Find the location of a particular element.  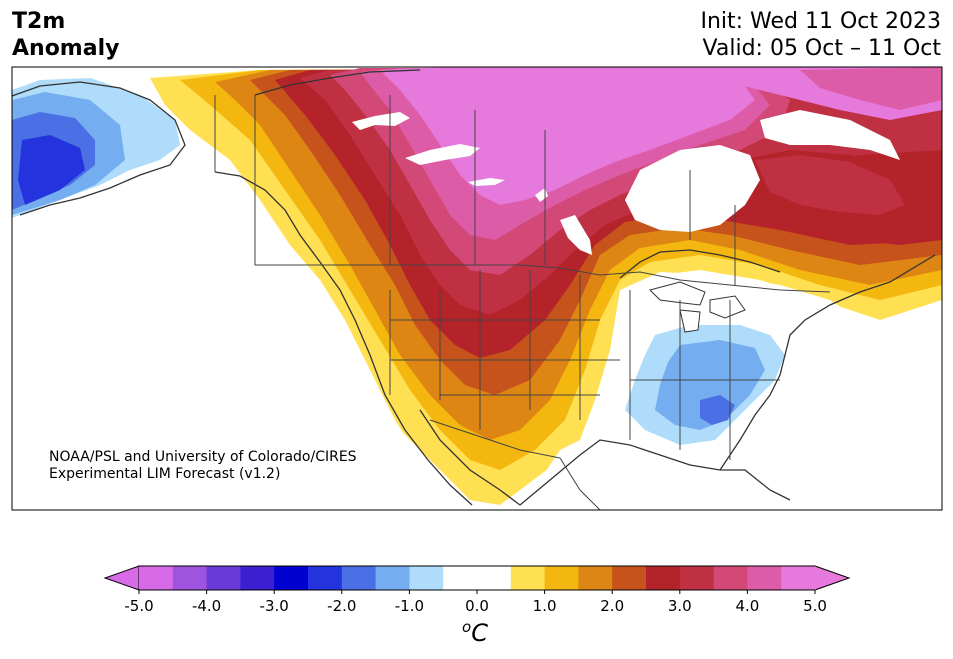

lake-winnipeg is located at coordinates (576, 235).